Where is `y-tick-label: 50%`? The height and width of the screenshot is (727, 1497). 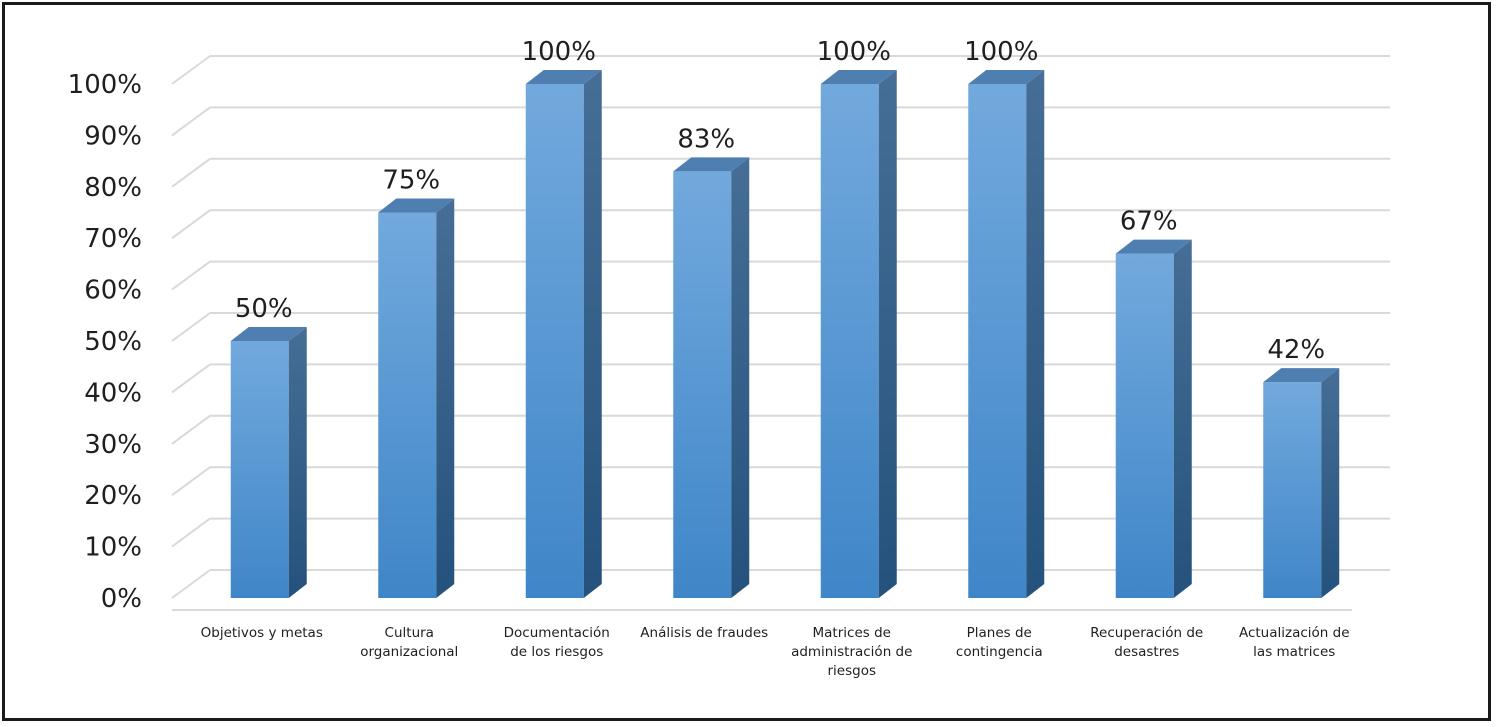
y-tick-label: 50% is located at coordinates (113, 342).